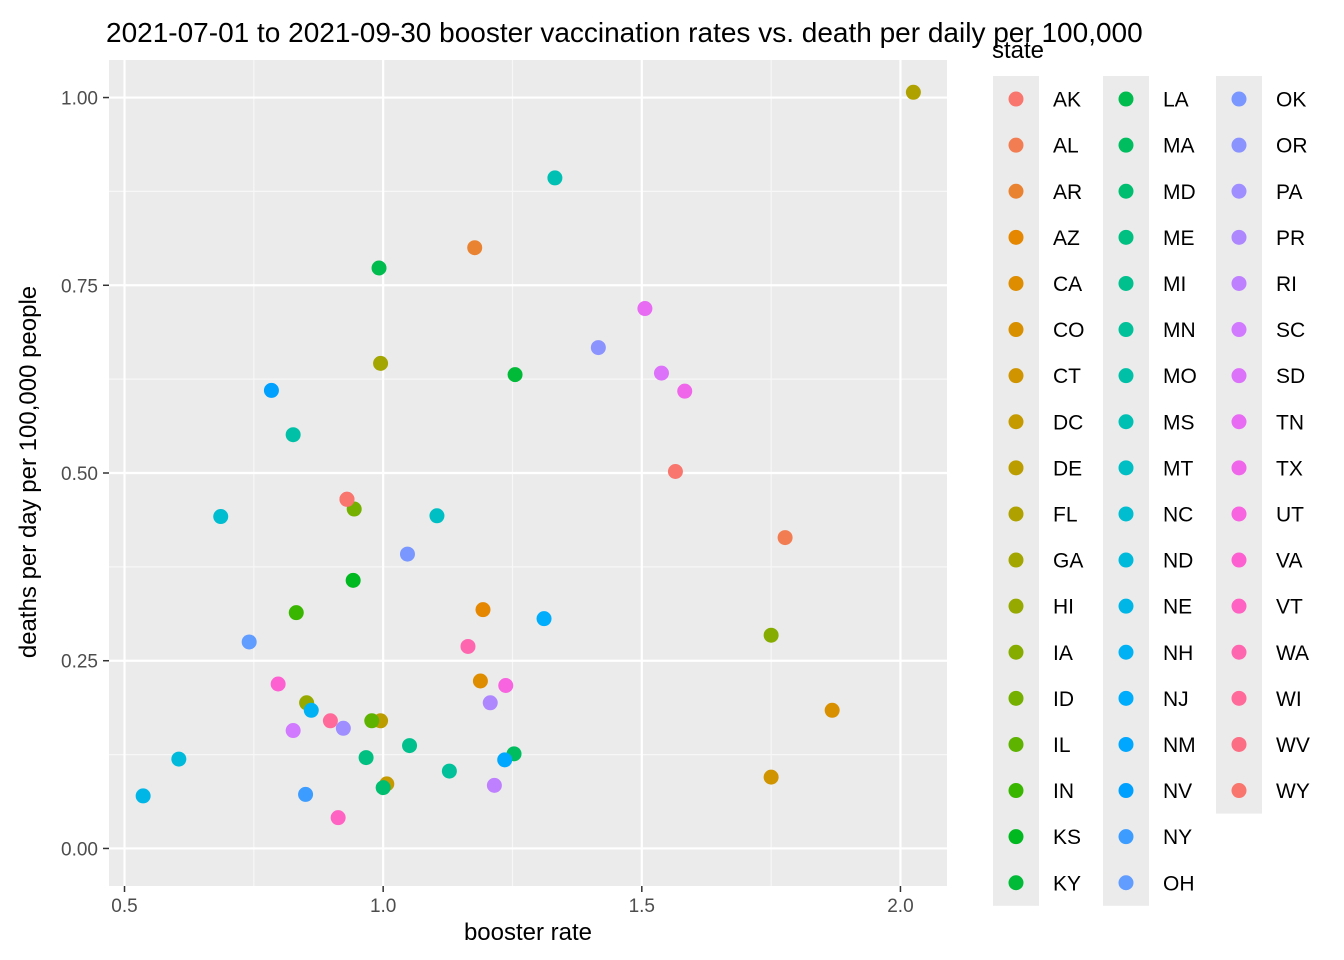  What do you see at coordinates (1126, 191) in the screenshot?
I see `legend-key-md` at bounding box center [1126, 191].